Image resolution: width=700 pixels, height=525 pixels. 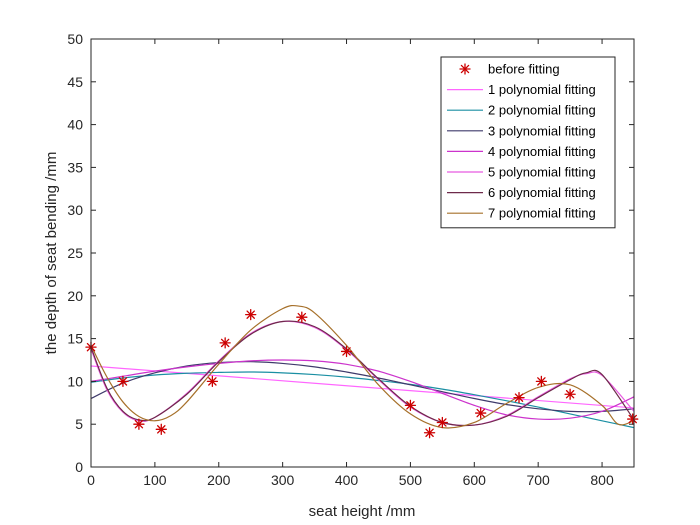 What do you see at coordinates (91, 480) in the screenshot?
I see `x-tick-label: 0` at bounding box center [91, 480].